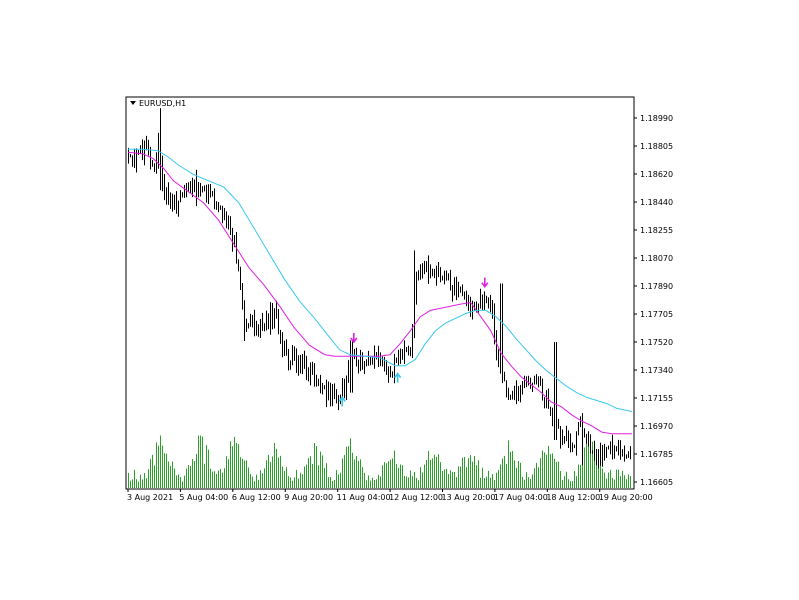 This screenshot has height=600, width=799. Describe the element at coordinates (413, 342) in the screenshot. I see `signal-arrows` at that location.